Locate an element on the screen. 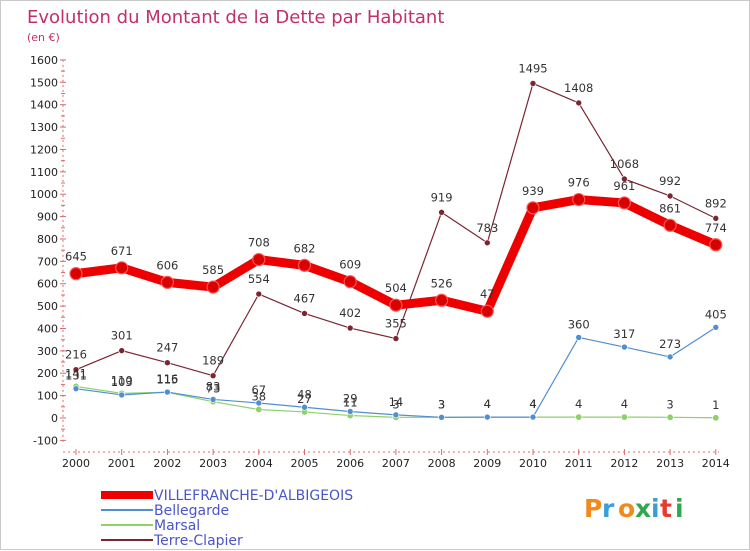 Image resolution: width=750 pixels, height=551 pixels. y-tick-label: 1600 is located at coordinates (44, 60).